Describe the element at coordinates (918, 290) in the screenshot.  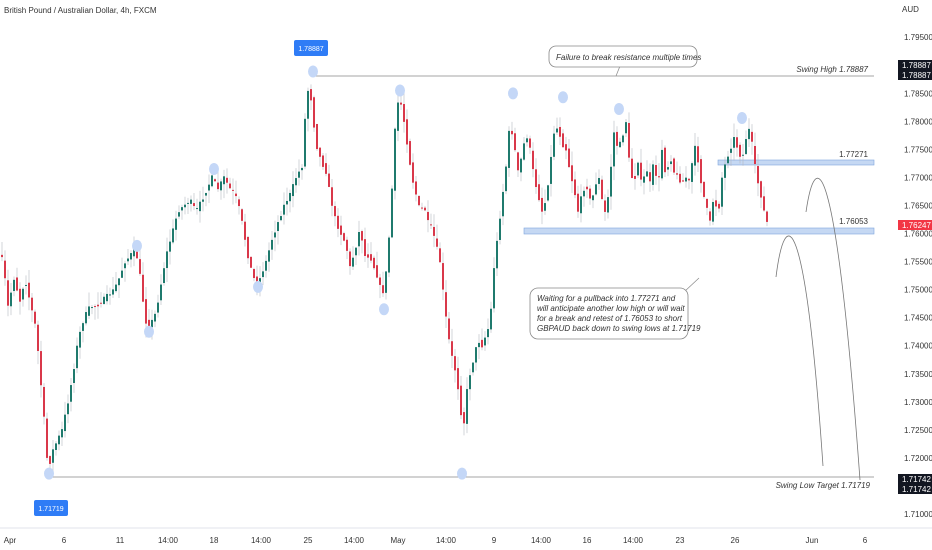
I see `price-axis-tick: 1.75000` at that location.